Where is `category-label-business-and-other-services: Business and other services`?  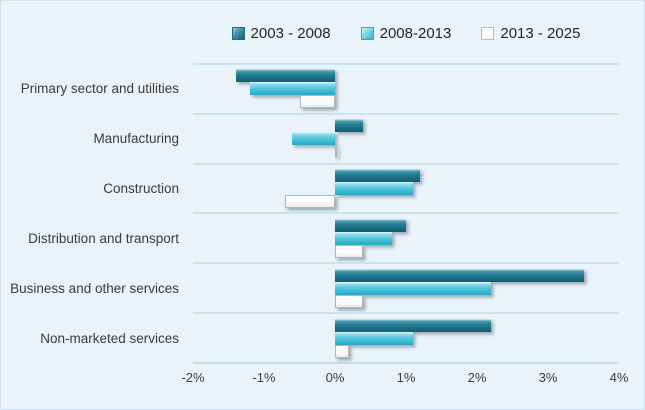
category-label-business-and-other-services: Business and other services is located at coordinates (94, 289).